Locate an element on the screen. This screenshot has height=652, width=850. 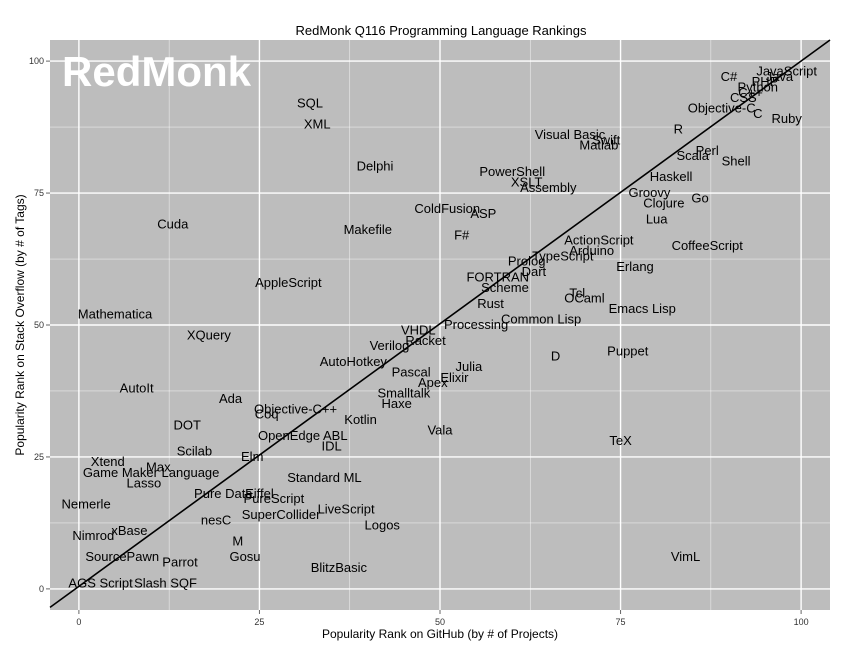
language-label: IDL is located at coordinates (332, 445).